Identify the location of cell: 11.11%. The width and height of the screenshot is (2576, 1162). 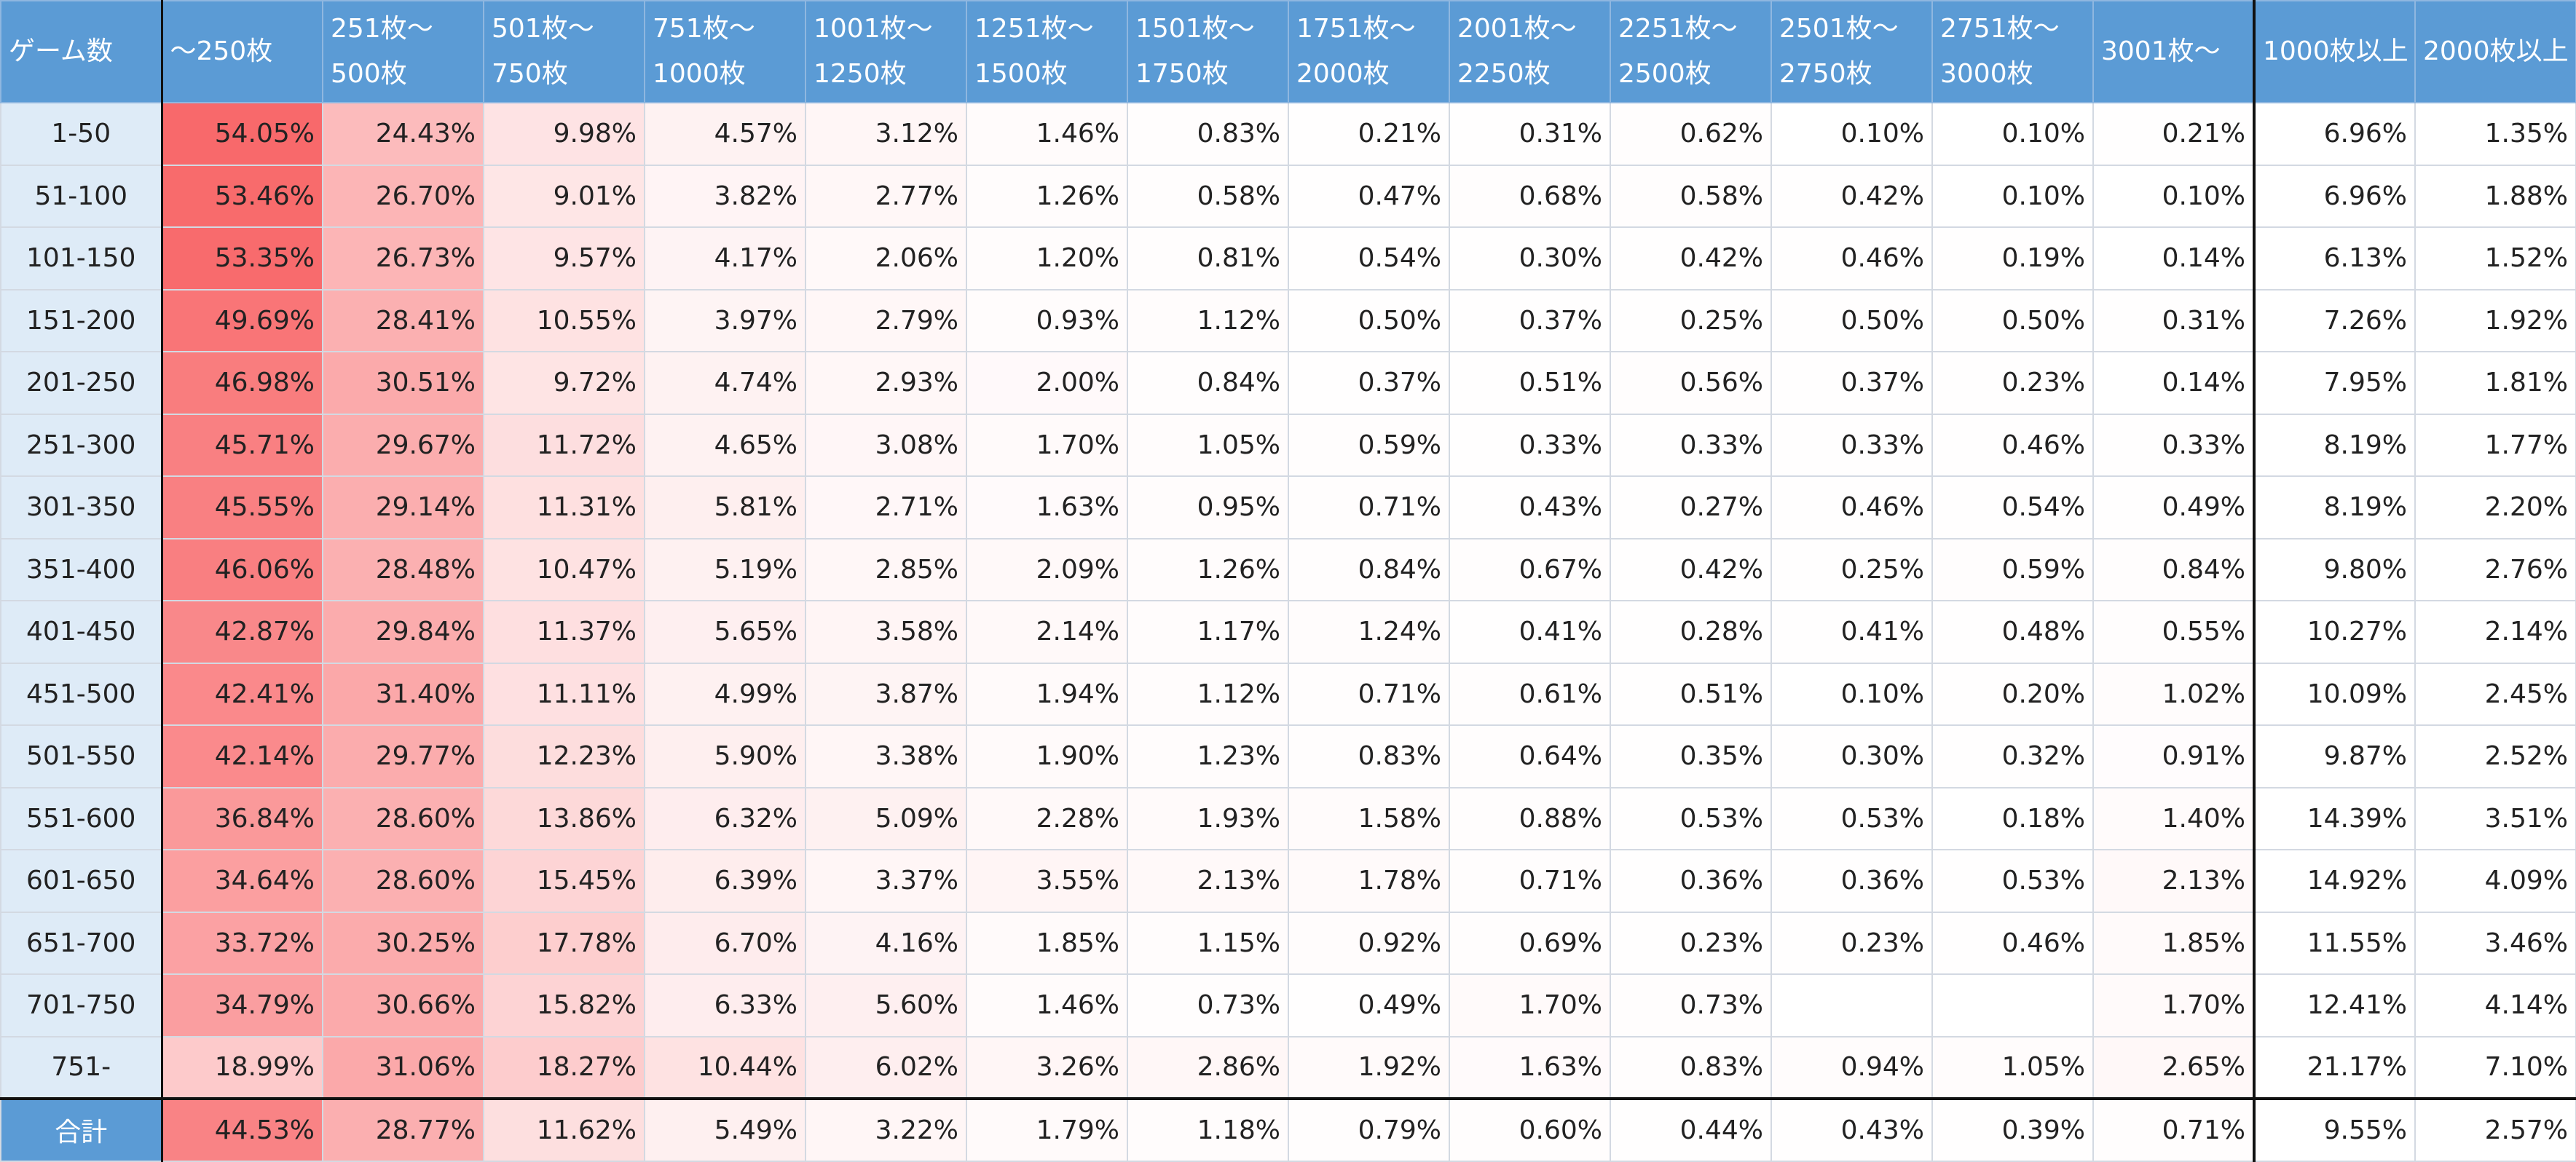
(564, 694).